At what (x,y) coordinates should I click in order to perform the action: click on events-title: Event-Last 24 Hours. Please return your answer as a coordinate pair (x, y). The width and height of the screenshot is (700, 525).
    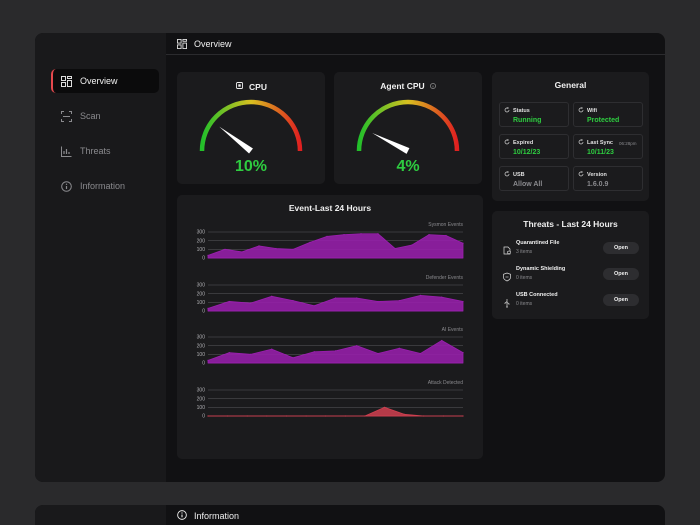
    Looking at the image, I should click on (330, 208).